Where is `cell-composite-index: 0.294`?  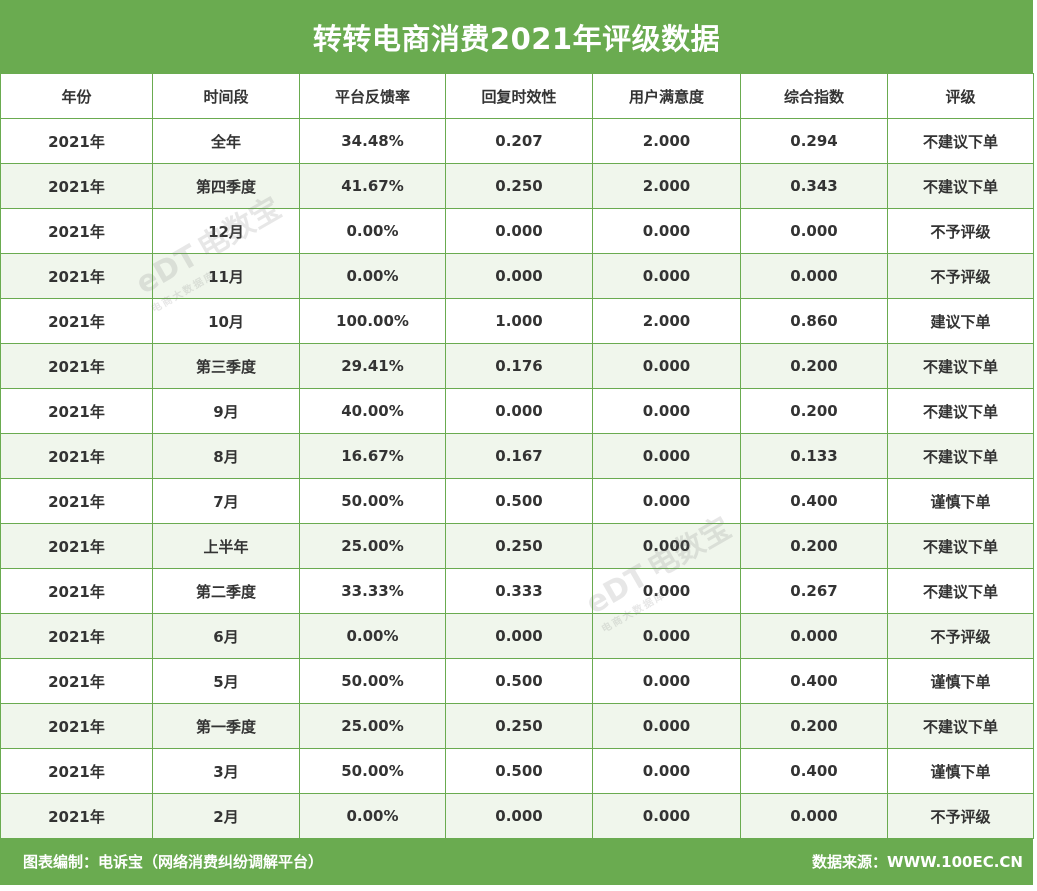
cell-composite-index: 0.294 is located at coordinates (814, 141).